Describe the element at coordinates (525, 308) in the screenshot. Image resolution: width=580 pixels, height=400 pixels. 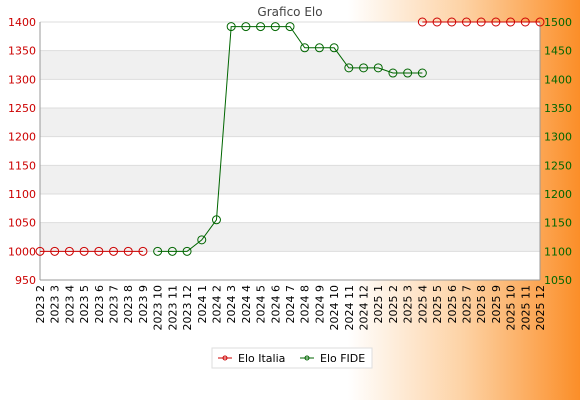
I see `x-tick-label: 2025 11` at that location.